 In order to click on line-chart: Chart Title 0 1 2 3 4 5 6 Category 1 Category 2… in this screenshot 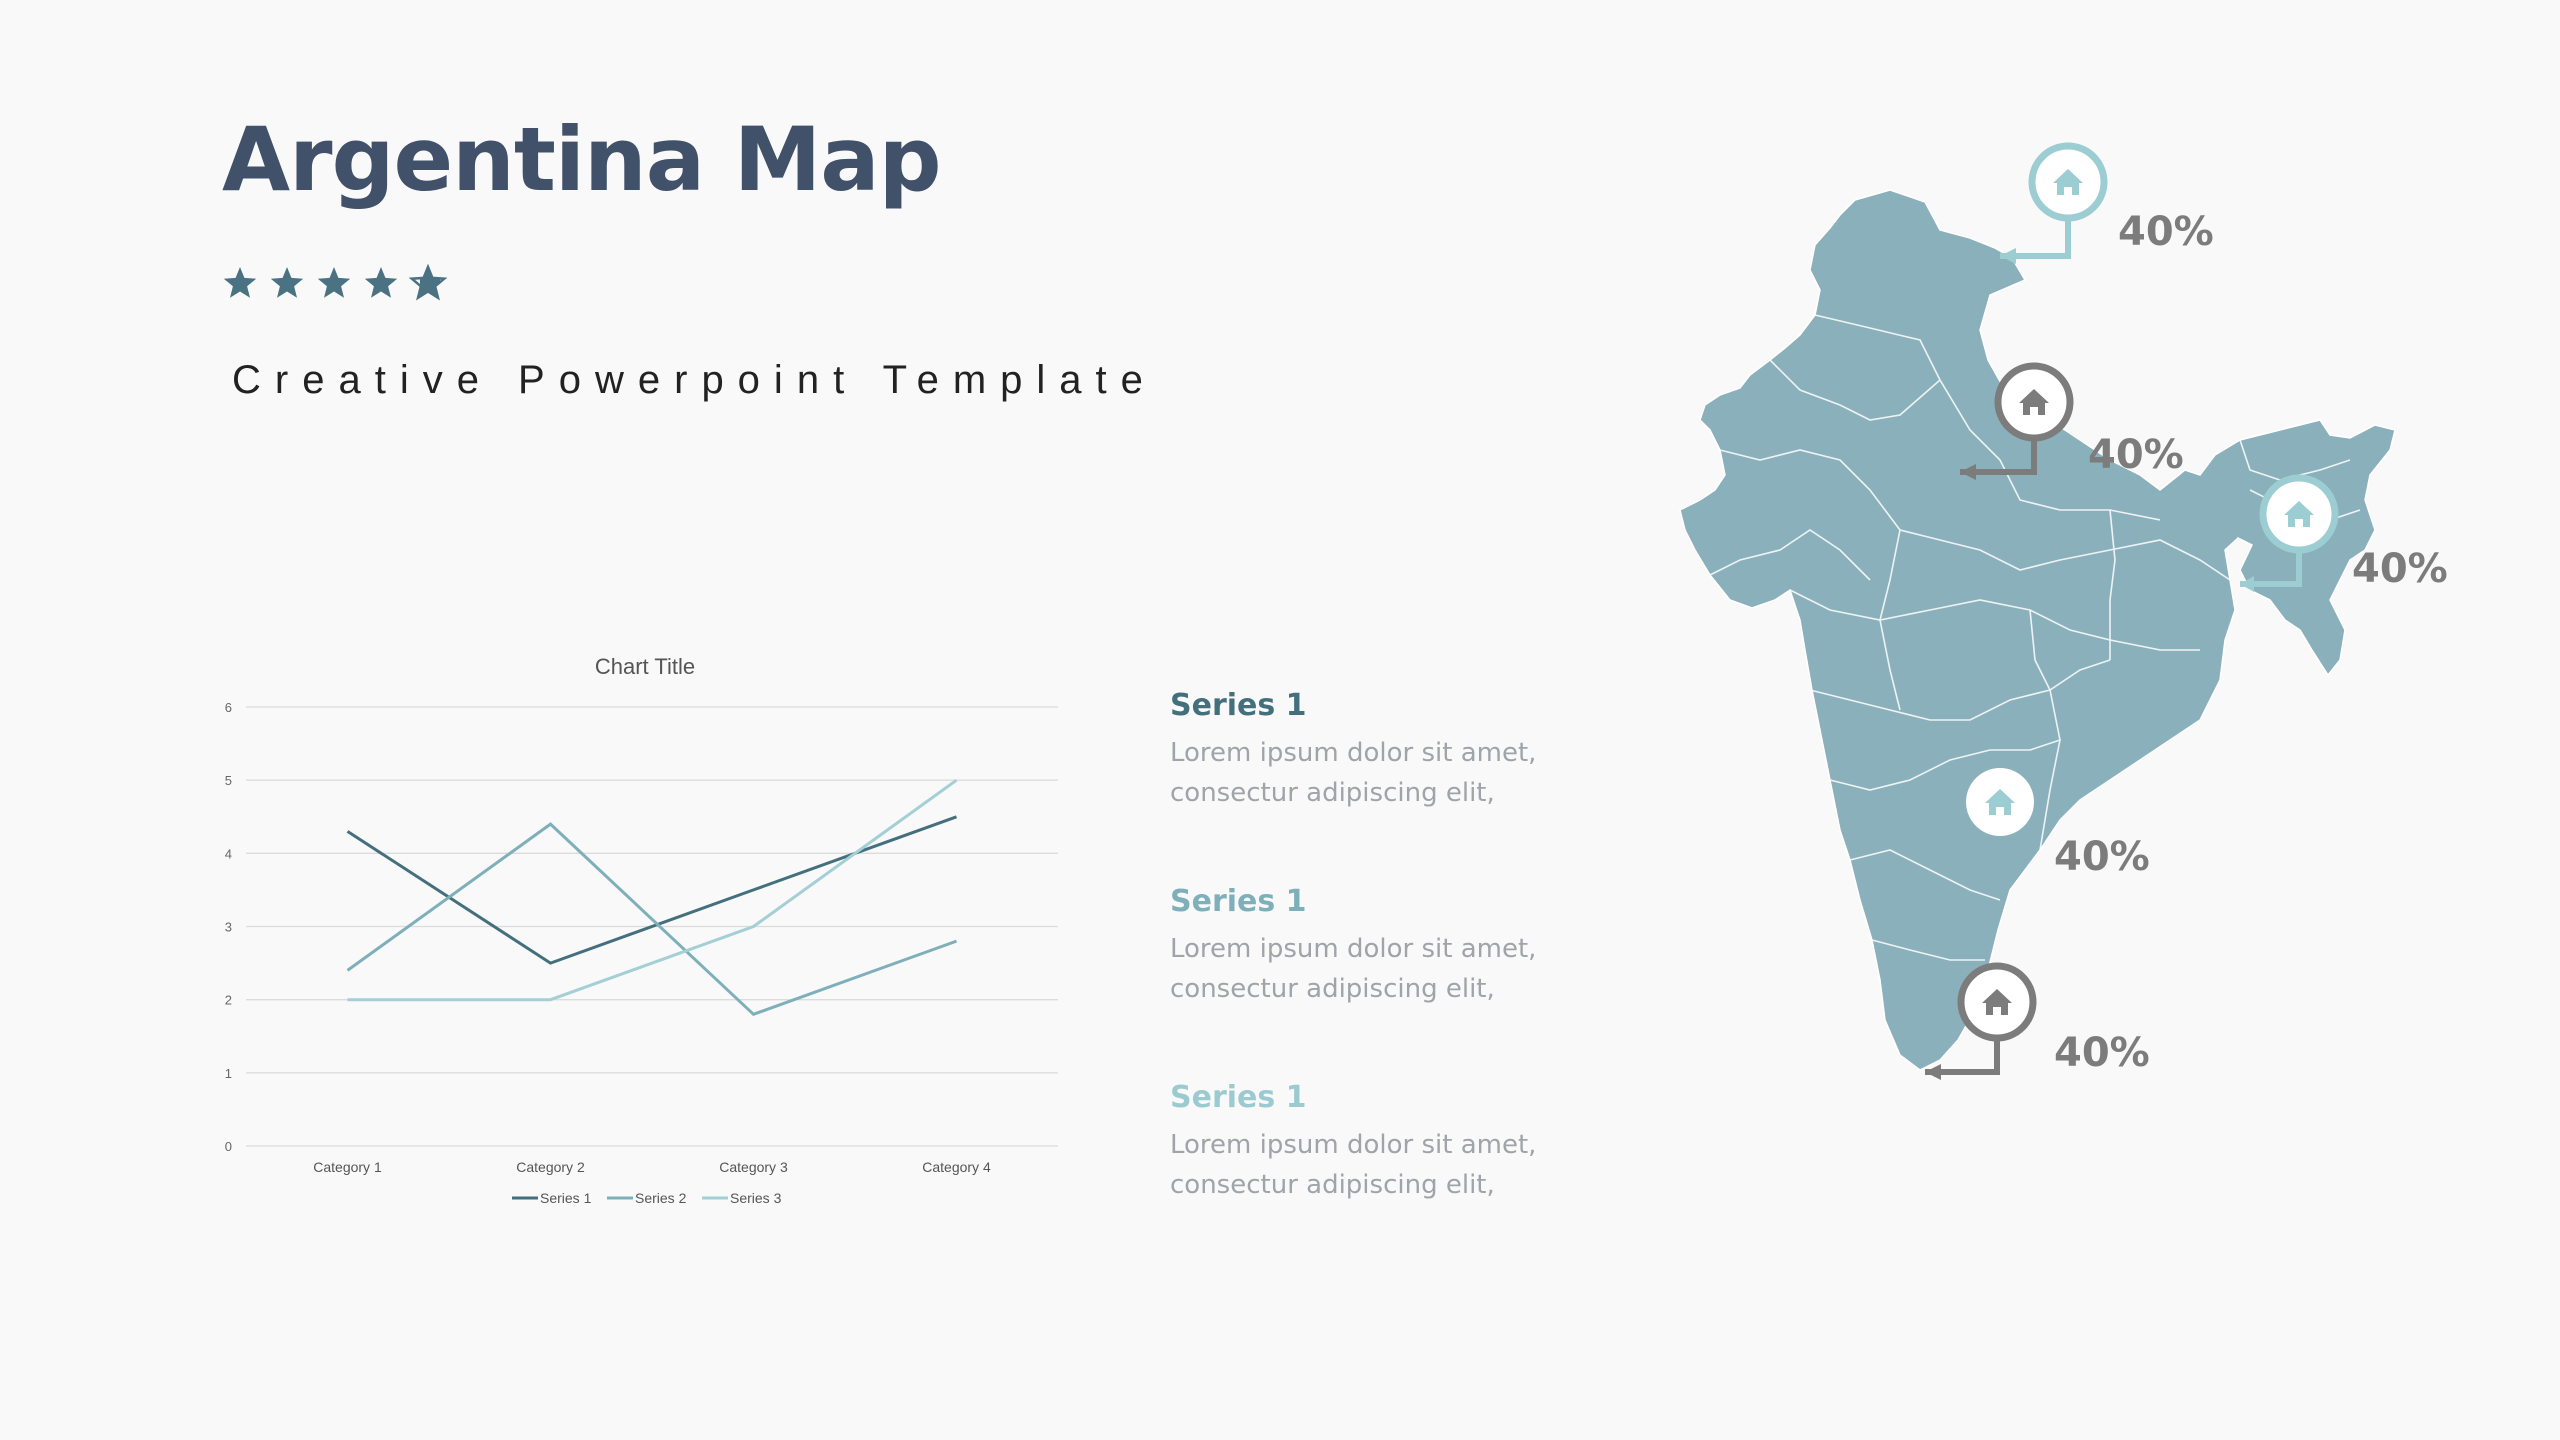, I will do `click(641, 930)`.